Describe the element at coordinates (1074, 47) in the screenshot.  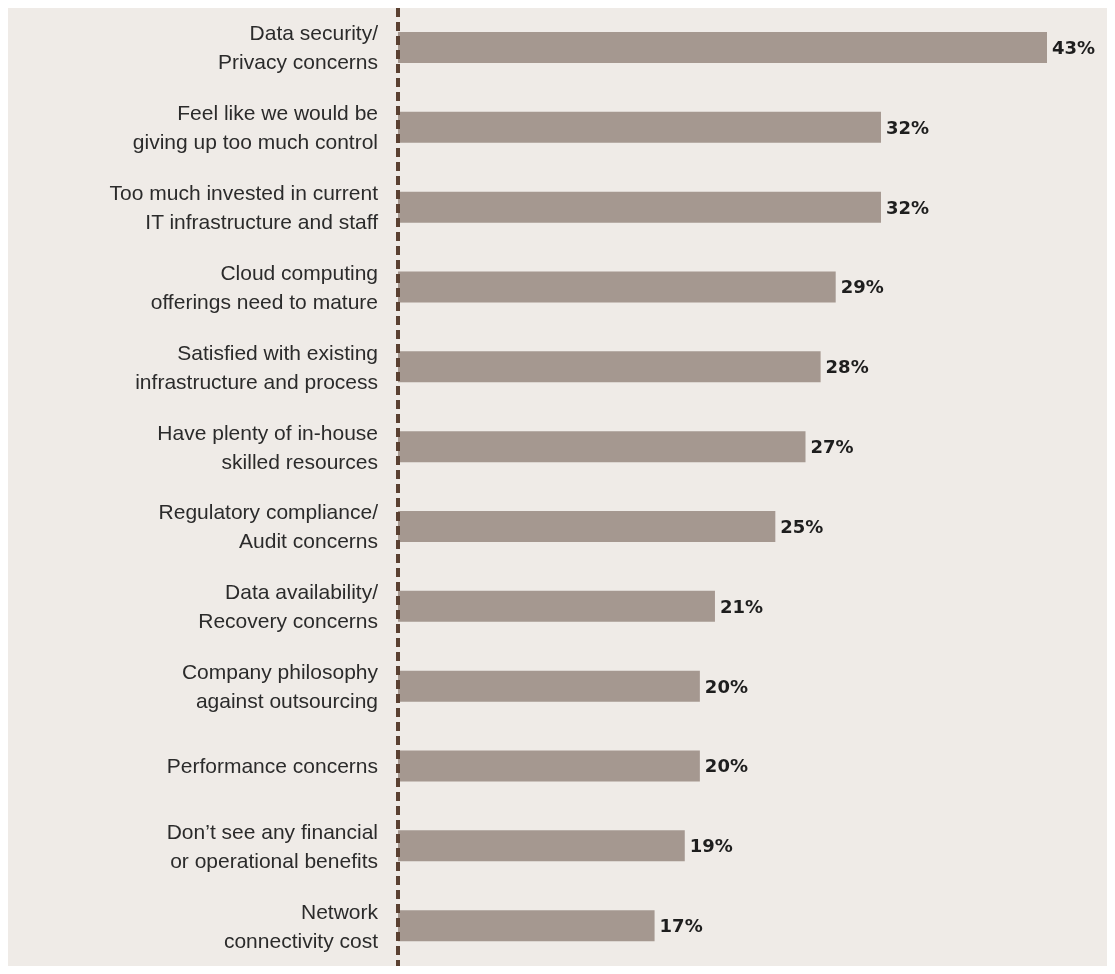
I see `data-label: 43%` at that location.